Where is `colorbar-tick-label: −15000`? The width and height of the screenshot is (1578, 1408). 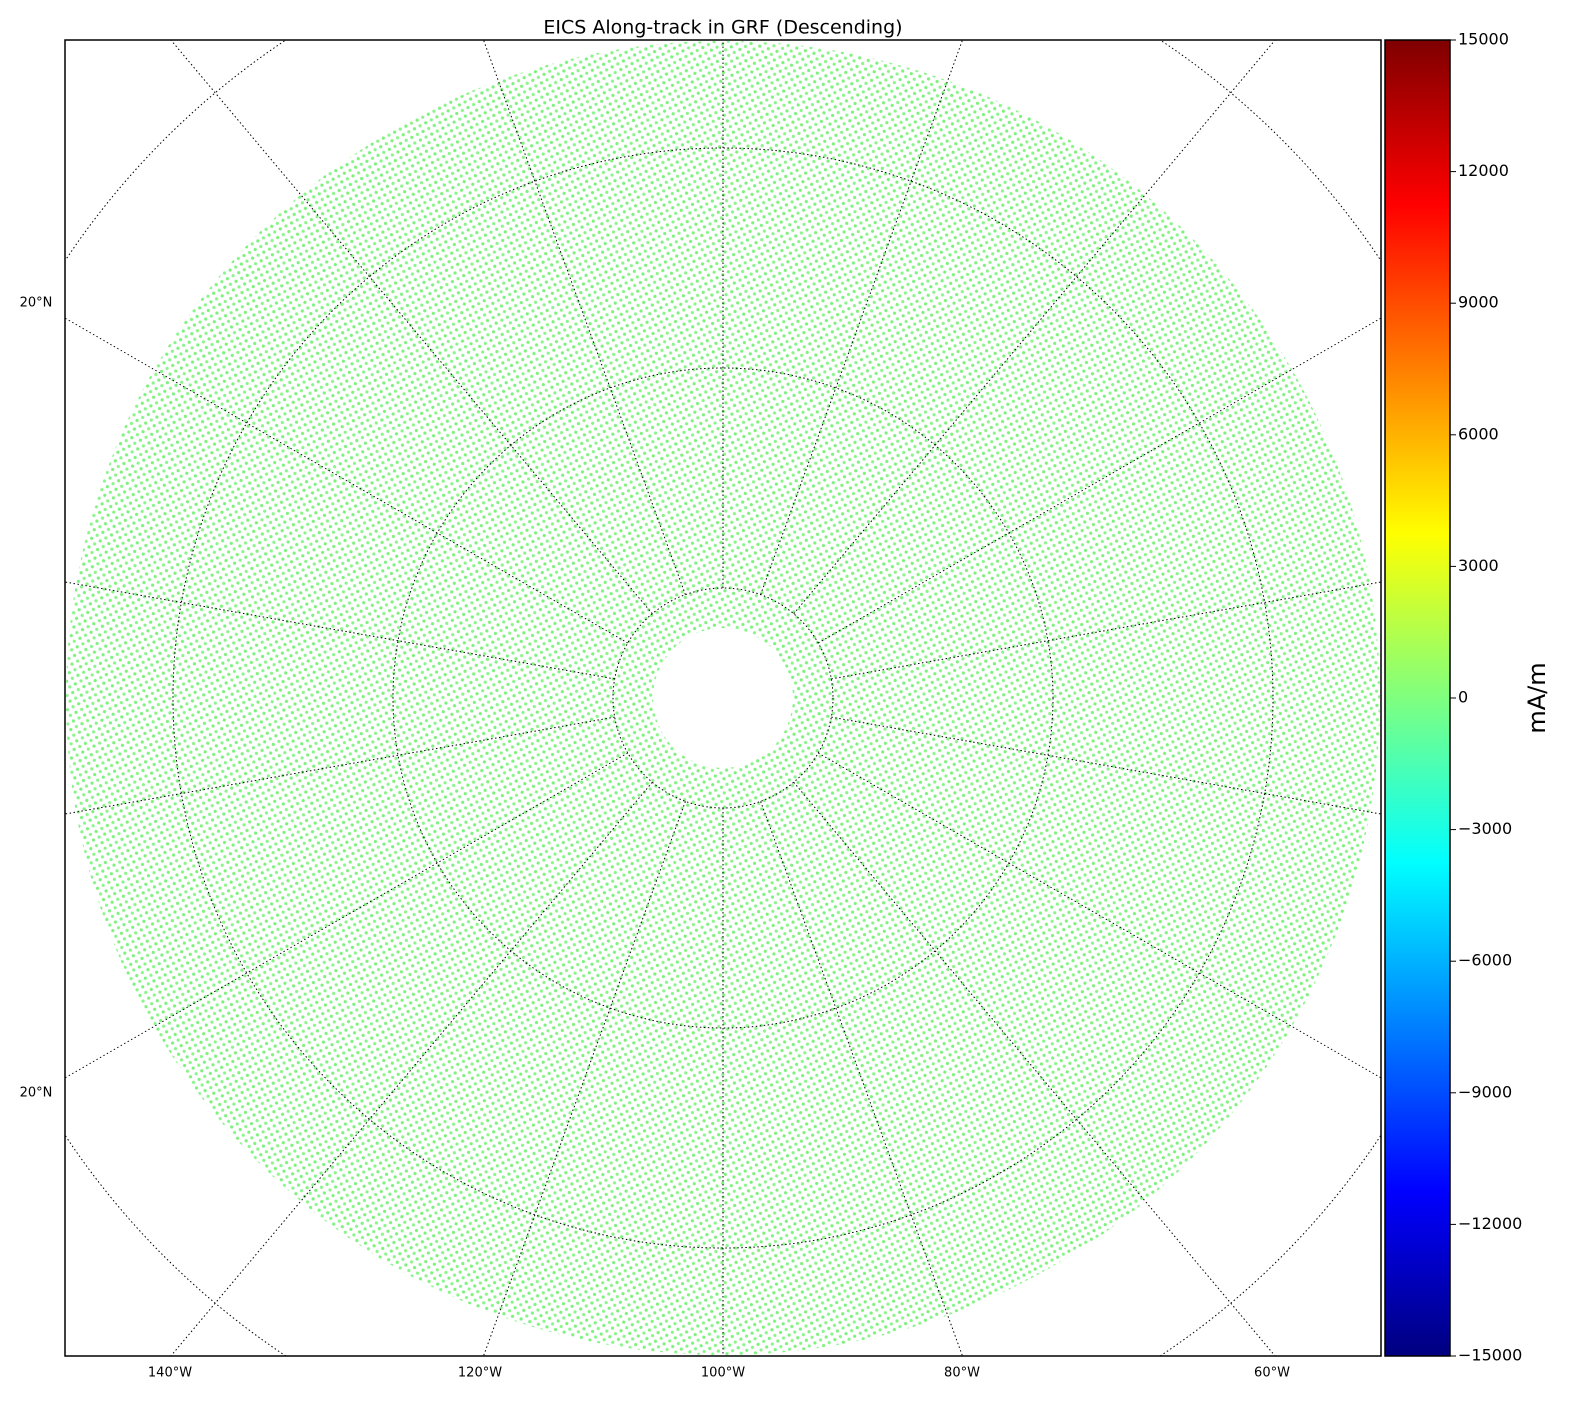
colorbar-tick-label: −15000 is located at coordinates (1490, 1355).